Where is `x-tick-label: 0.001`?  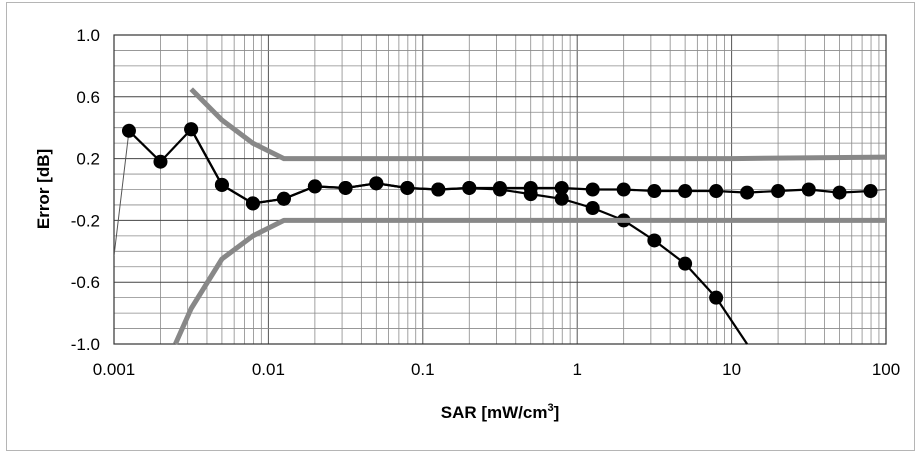 x-tick-label: 0.001 is located at coordinates (114, 369).